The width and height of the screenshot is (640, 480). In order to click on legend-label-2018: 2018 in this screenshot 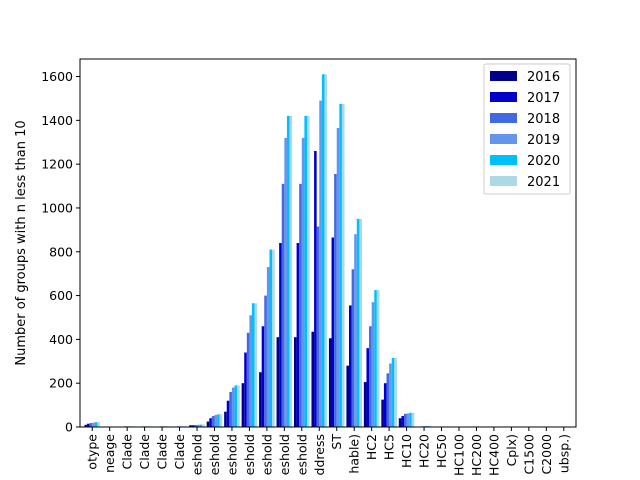, I will do `click(543, 119)`.